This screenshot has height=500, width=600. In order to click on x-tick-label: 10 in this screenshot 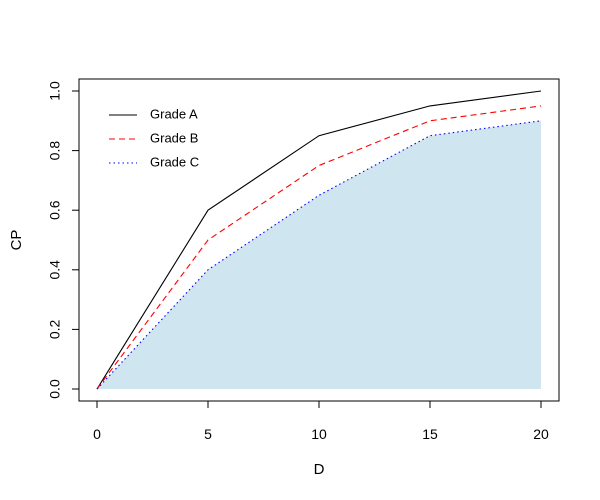, I will do `click(319, 434)`.